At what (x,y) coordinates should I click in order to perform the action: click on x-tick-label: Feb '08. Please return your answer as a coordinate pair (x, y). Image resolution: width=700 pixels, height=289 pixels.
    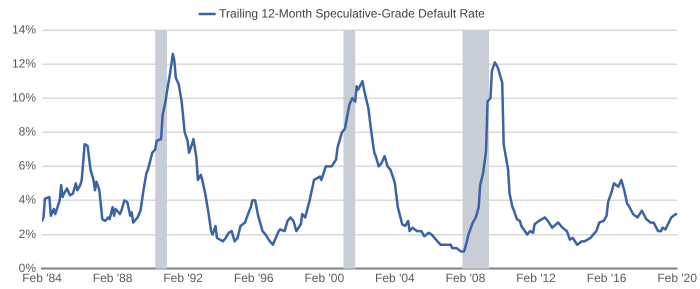
    Looking at the image, I should click on (466, 278).